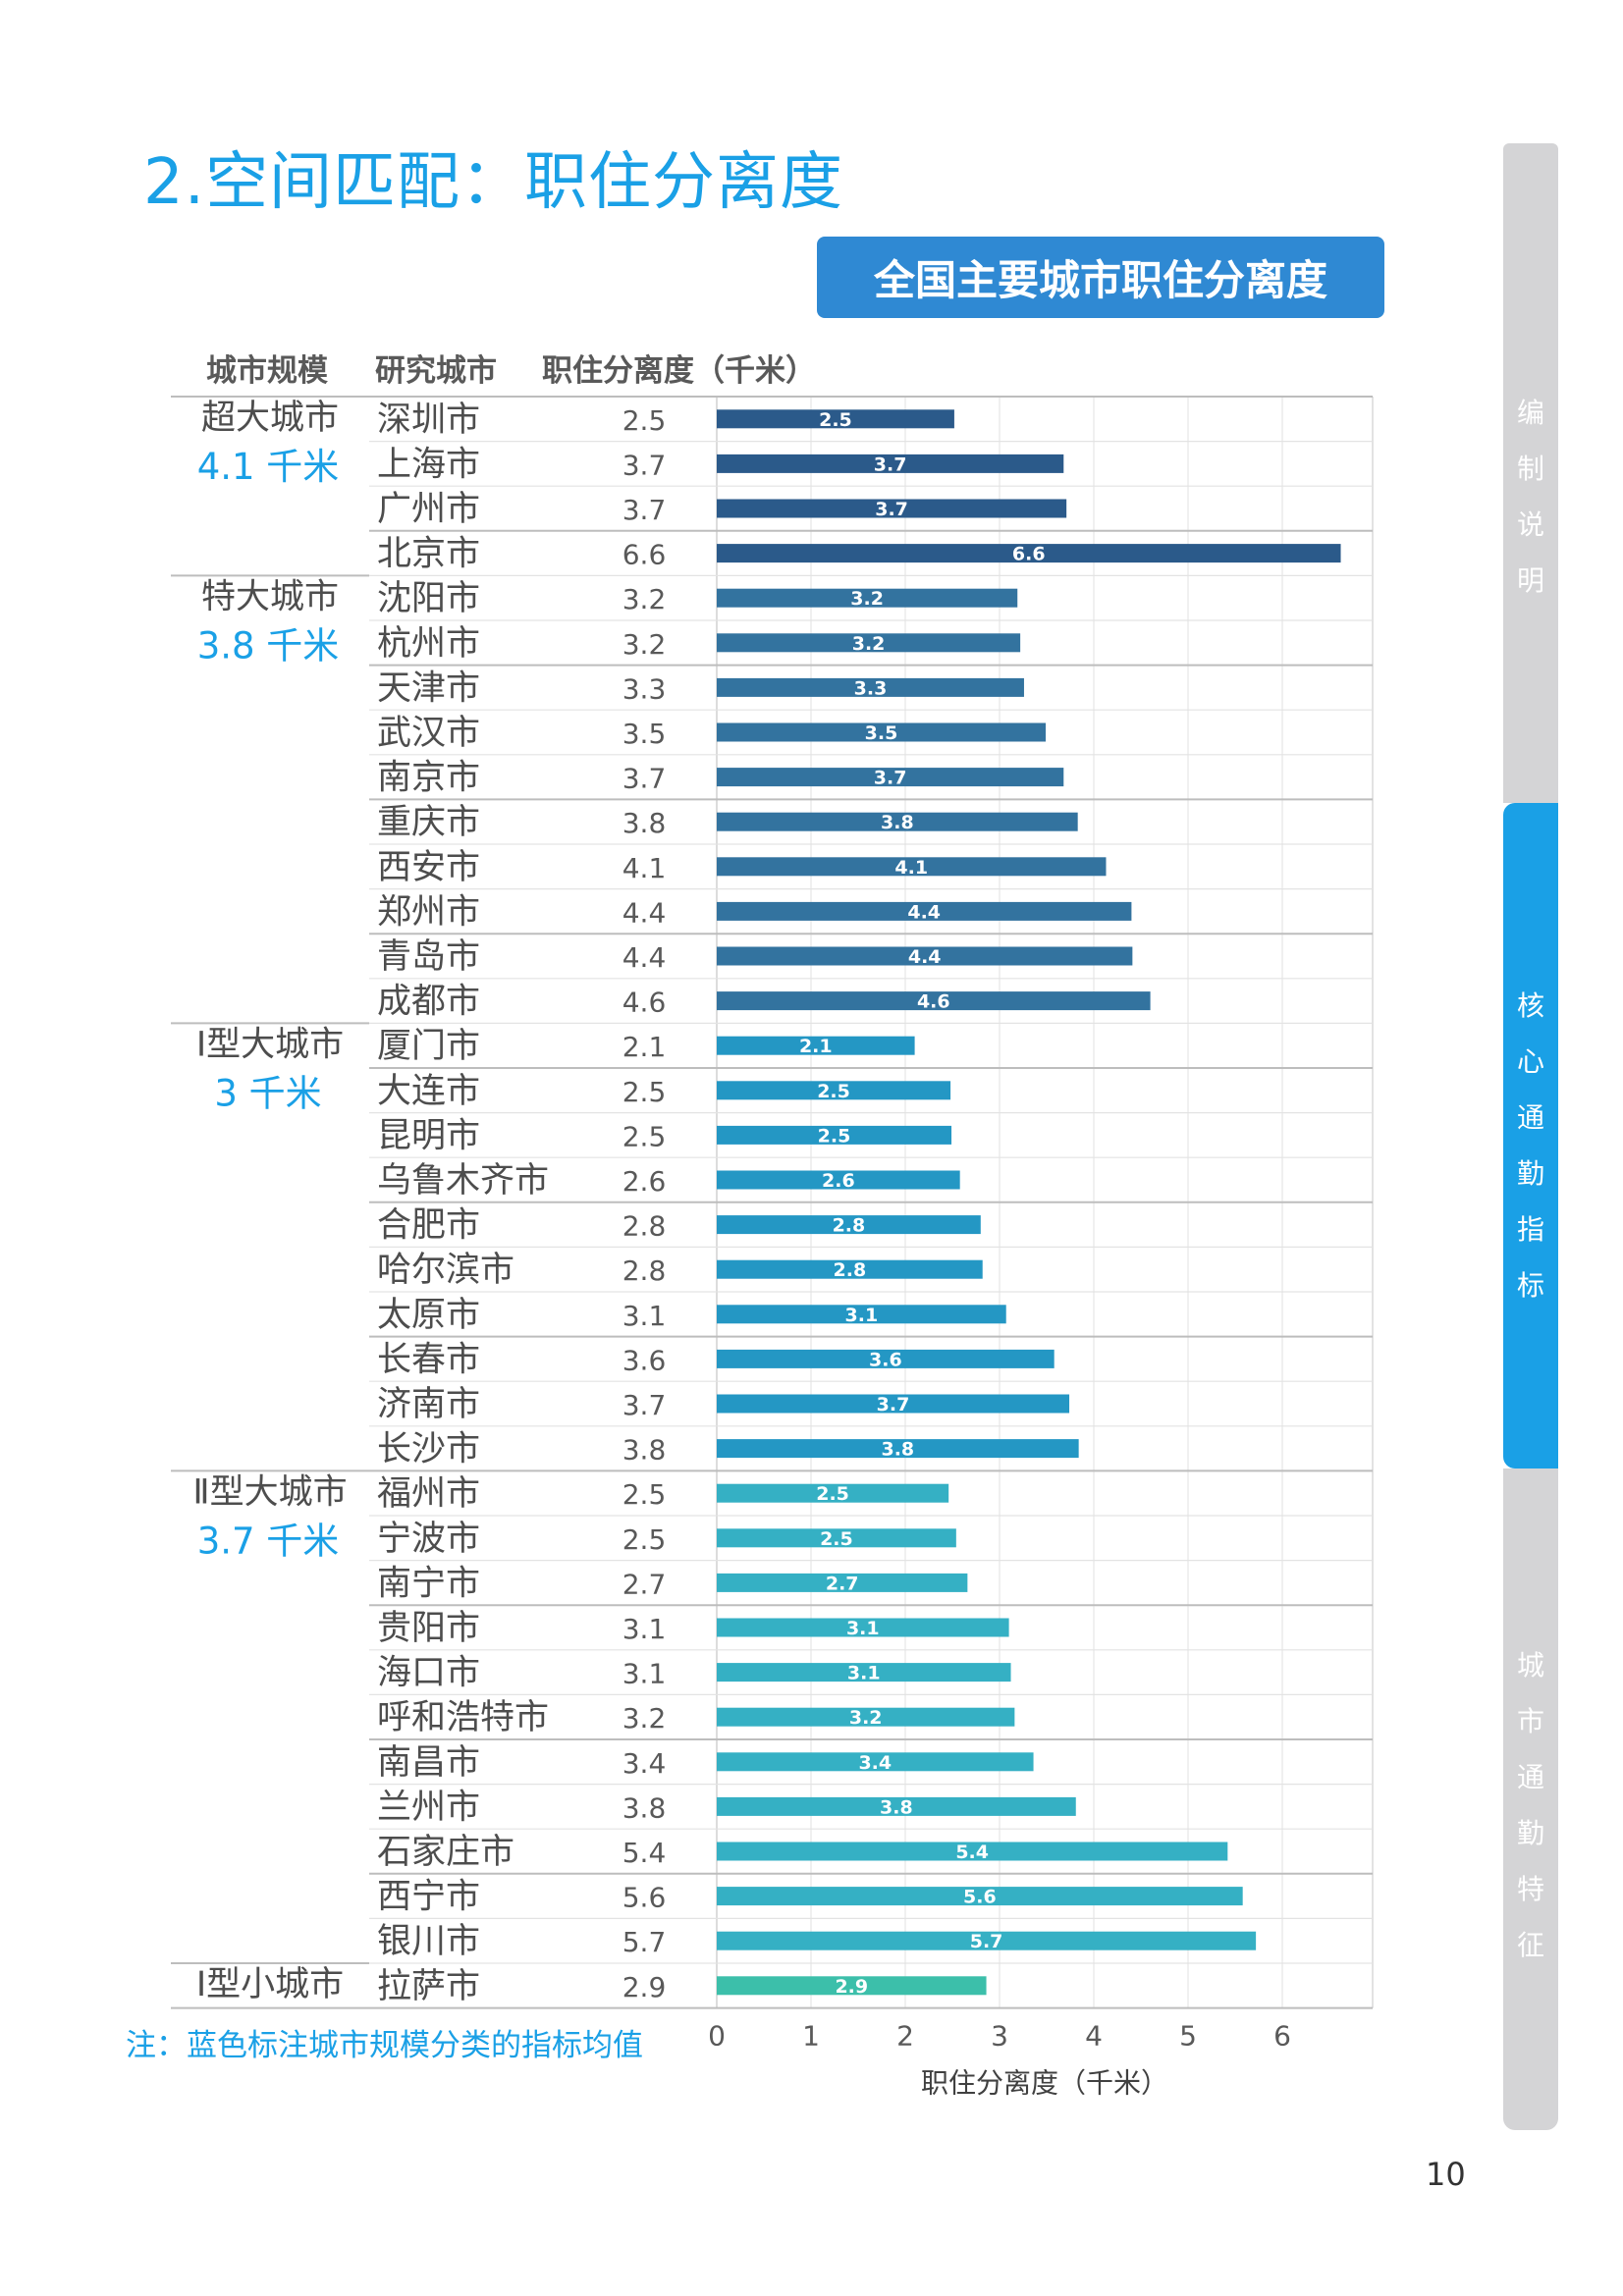  I want to click on value-label: 5.7, so click(644, 1942).